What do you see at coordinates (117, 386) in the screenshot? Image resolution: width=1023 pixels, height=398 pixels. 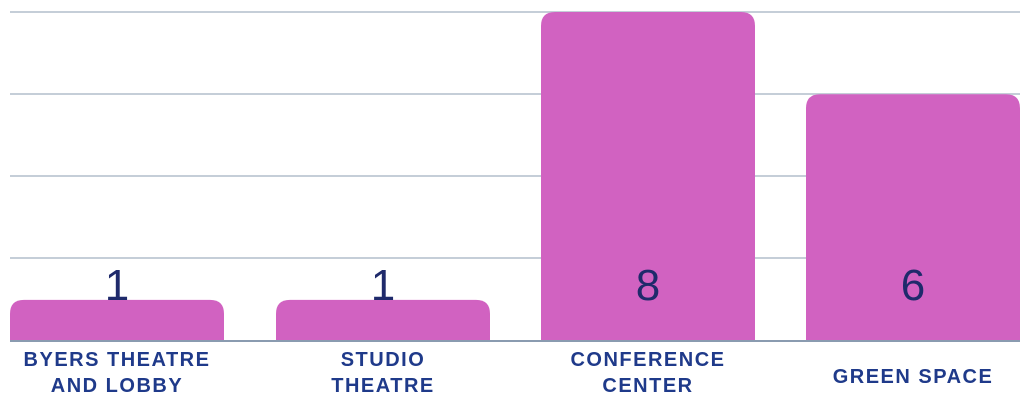 I see `category-label-0-line-1: AND LOBBY` at bounding box center [117, 386].